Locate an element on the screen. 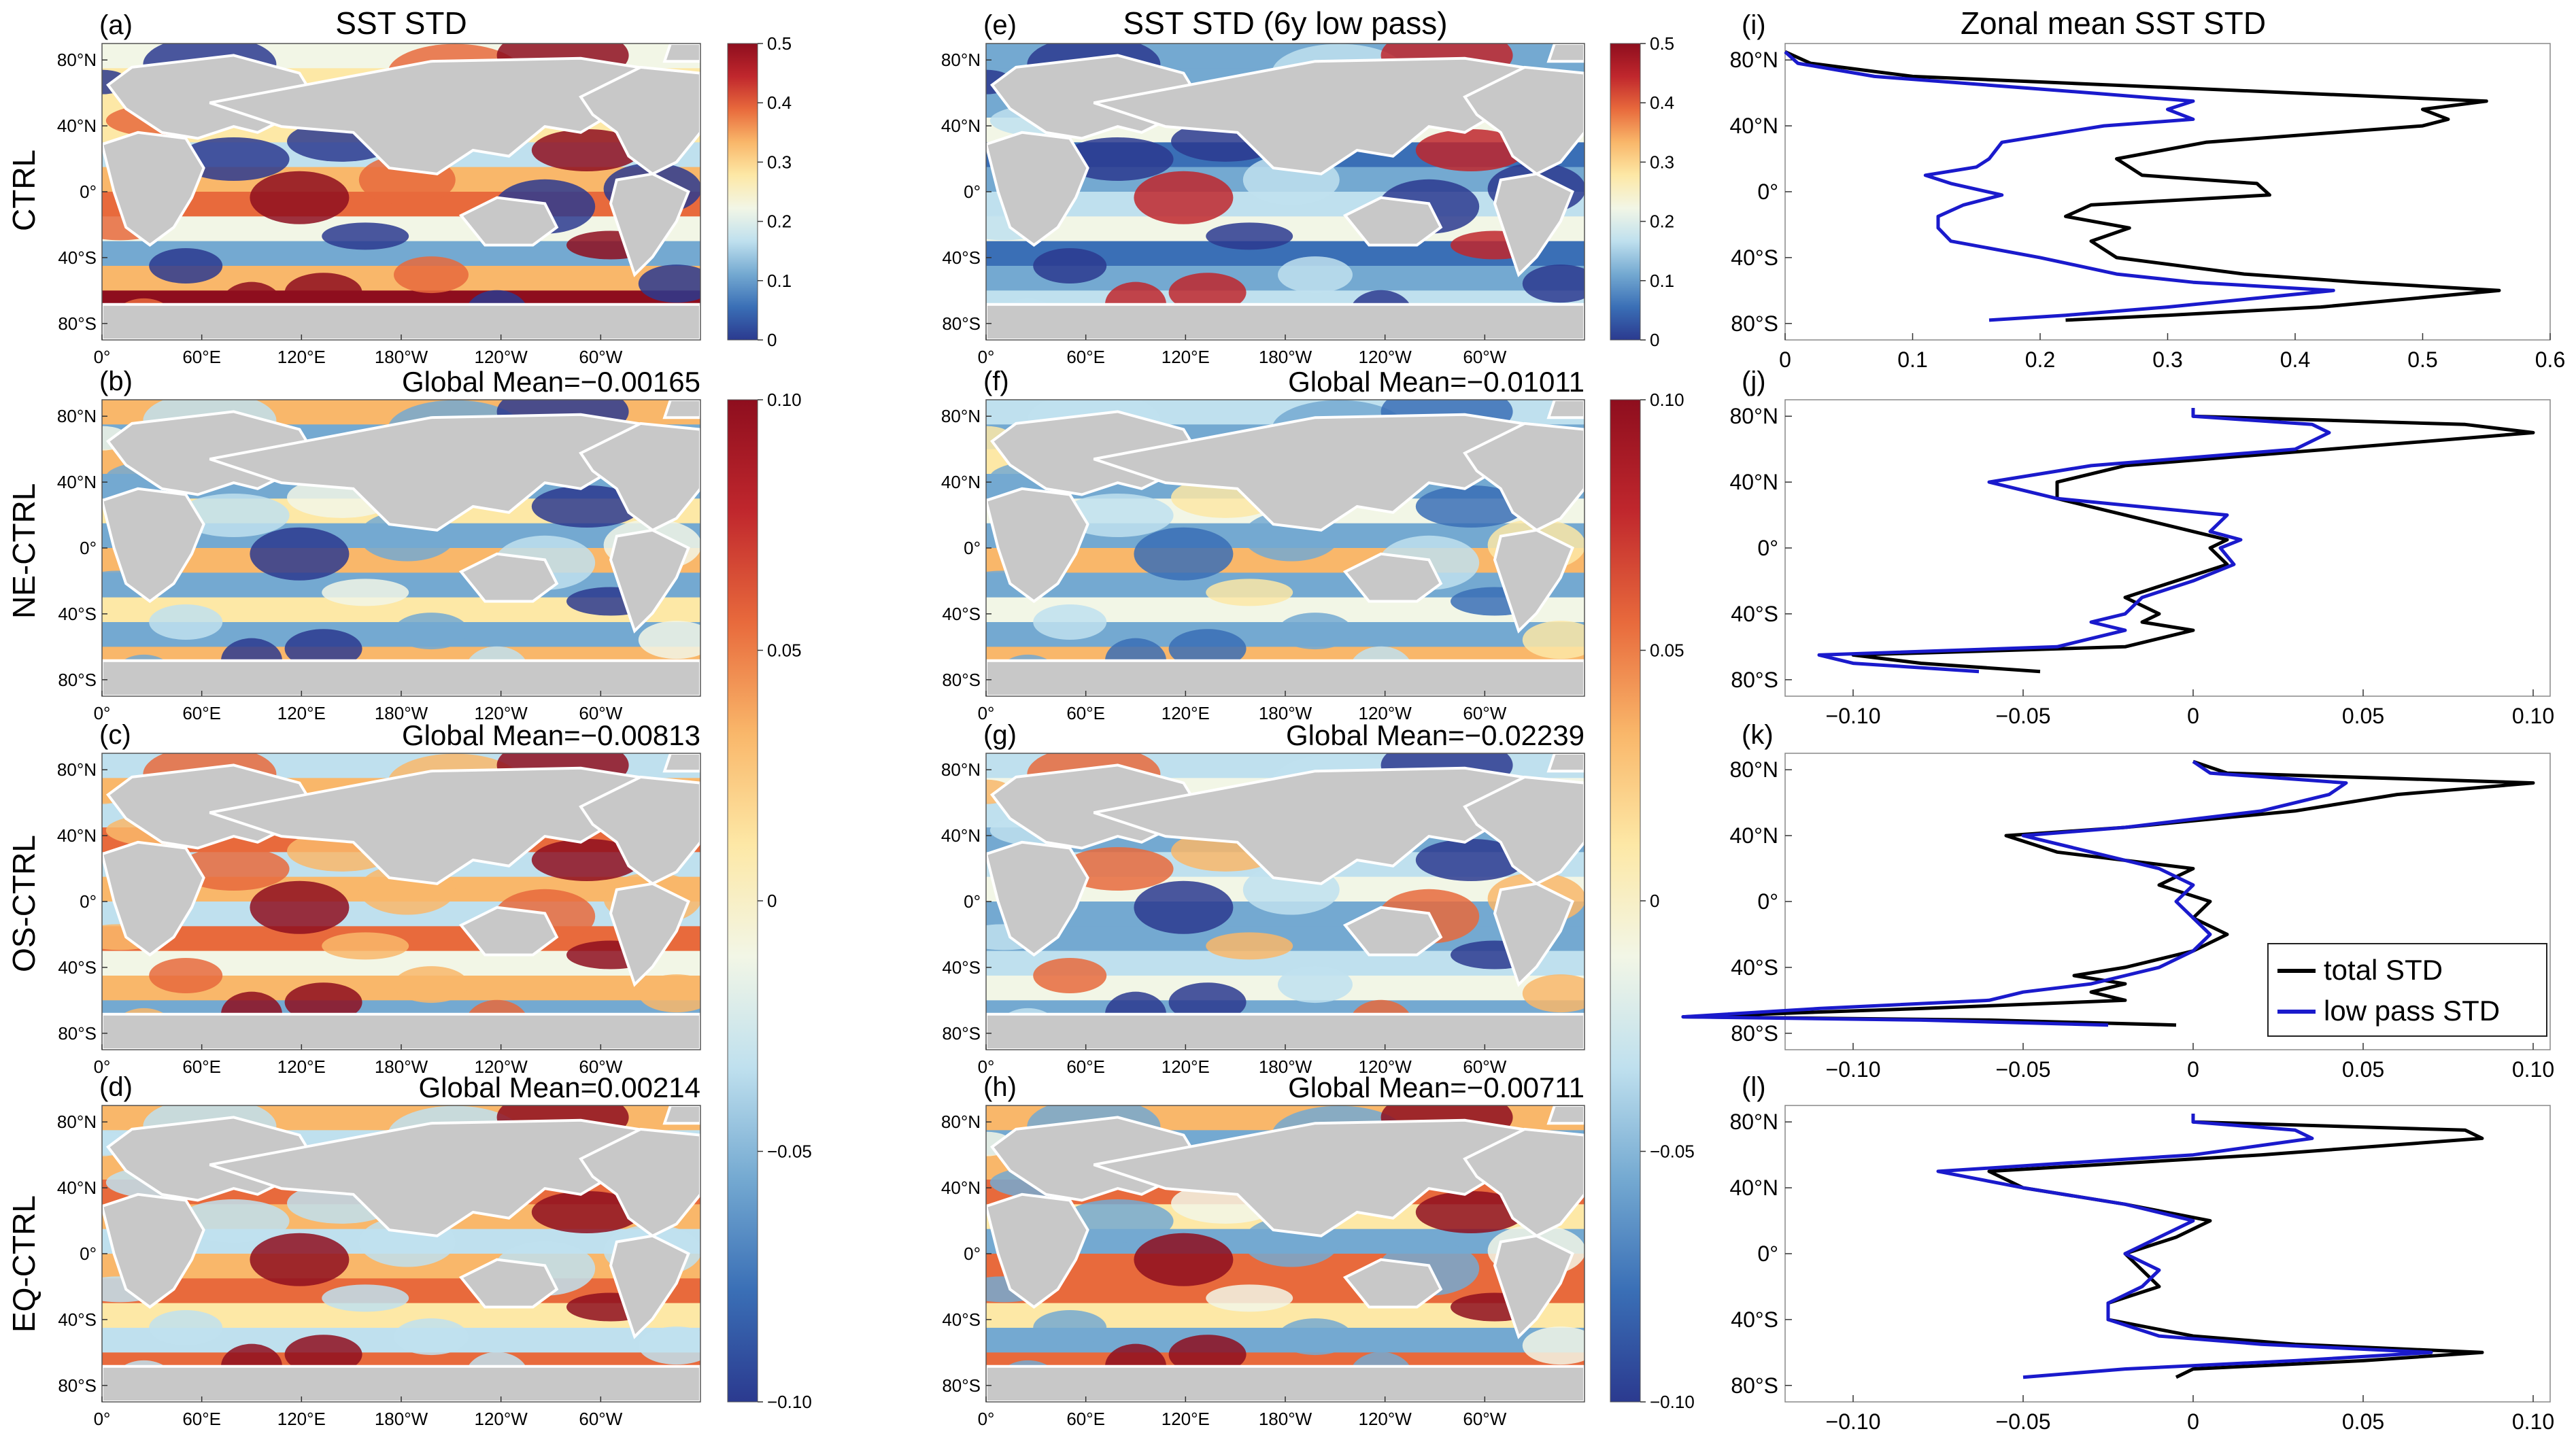 The image size is (2576, 1442). panel-label: (j) is located at coordinates (1754, 381).